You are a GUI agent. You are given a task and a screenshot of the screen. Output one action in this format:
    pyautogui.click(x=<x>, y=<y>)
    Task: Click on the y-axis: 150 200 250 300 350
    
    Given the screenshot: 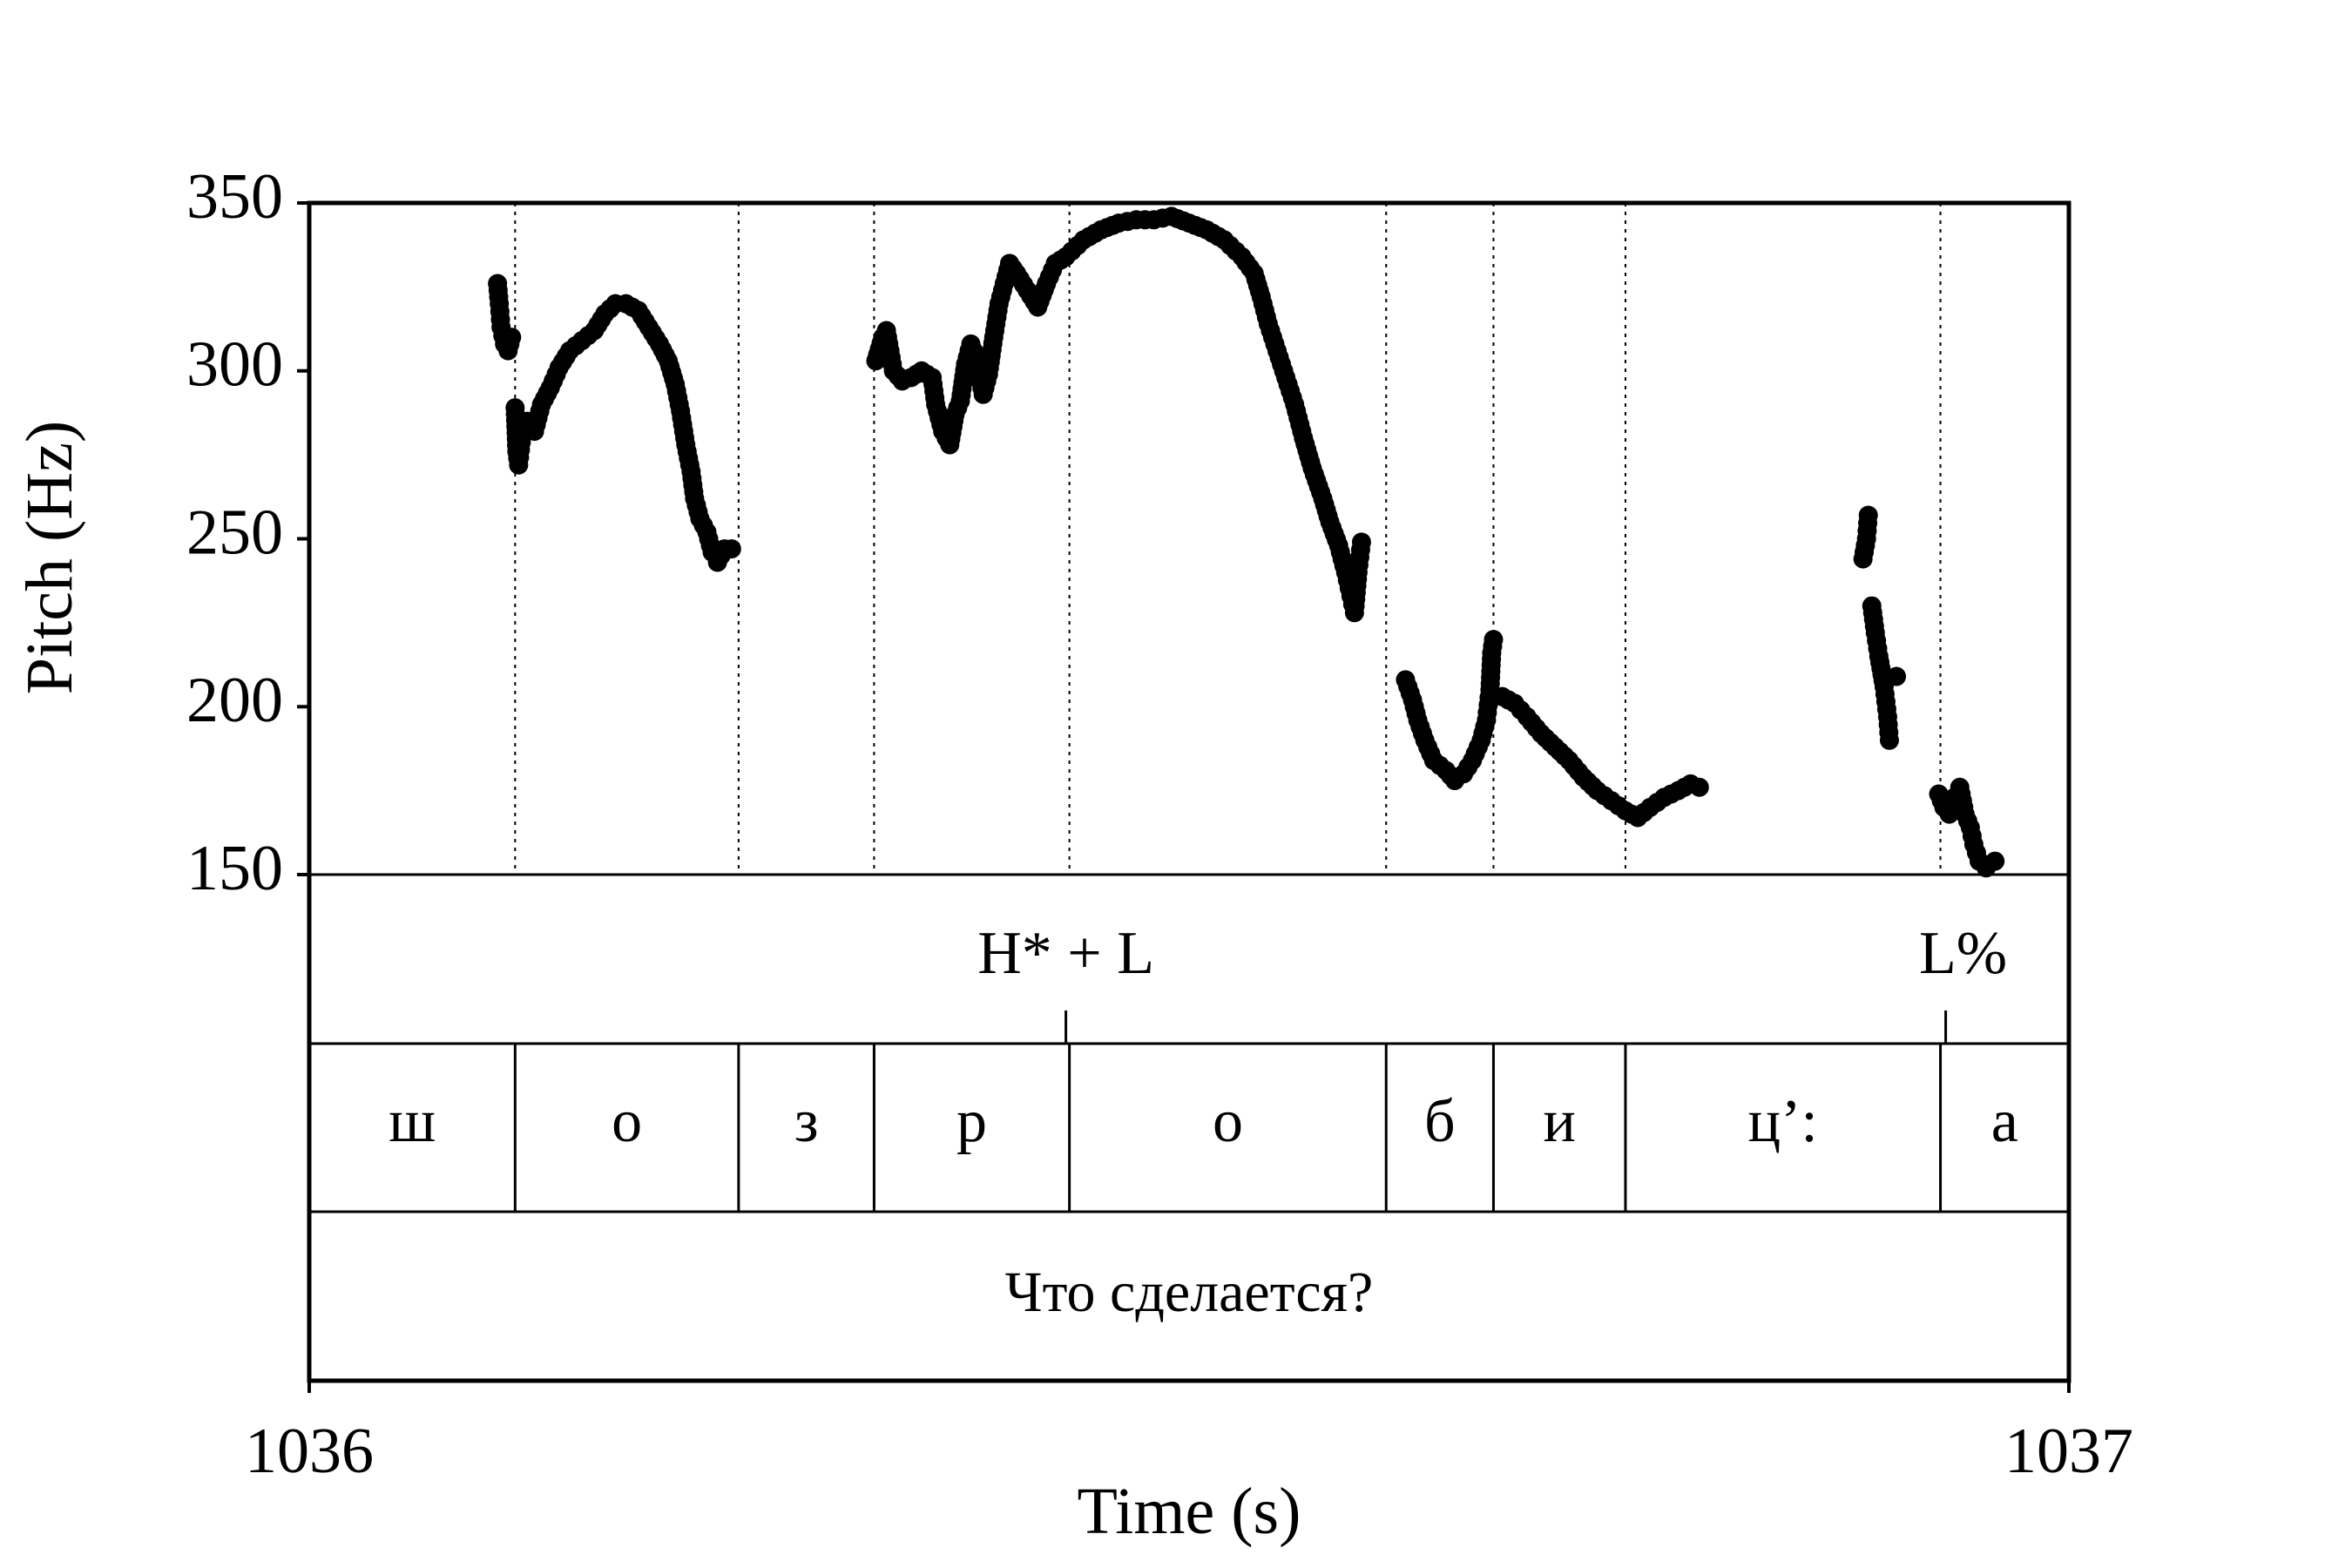 What is the action you would take?
    pyautogui.click(x=247, y=532)
    